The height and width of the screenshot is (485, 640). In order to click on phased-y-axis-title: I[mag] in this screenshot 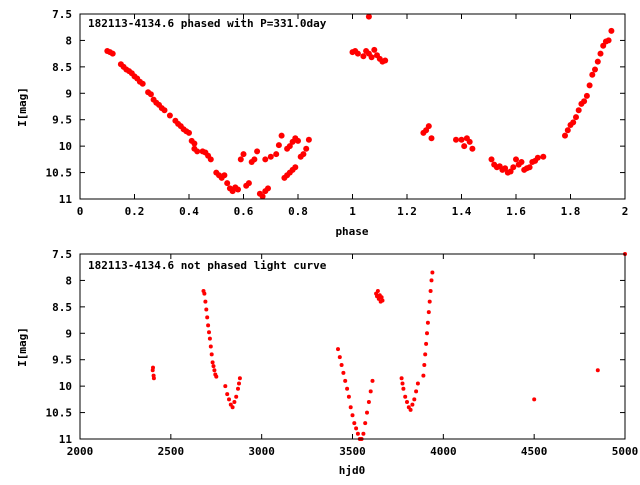, I will do `click(22, 107)`.